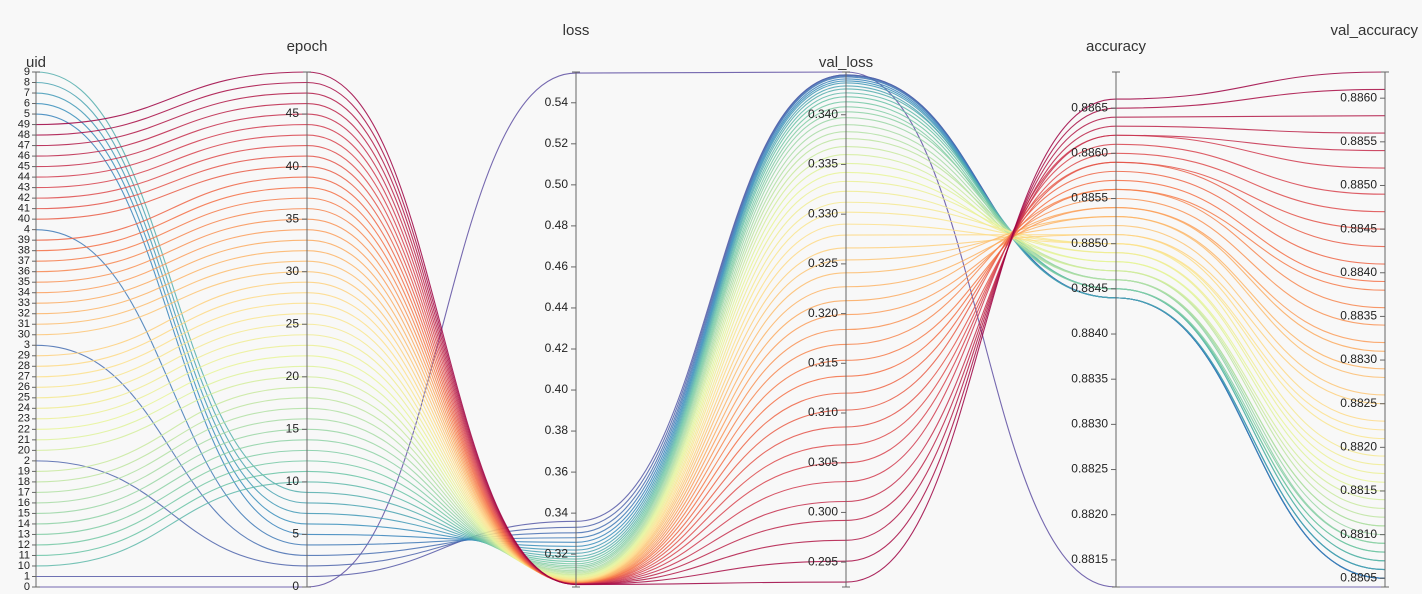  Describe the element at coordinates (823, 561) in the screenshot. I see `y-tick-label: 0.295` at that location.